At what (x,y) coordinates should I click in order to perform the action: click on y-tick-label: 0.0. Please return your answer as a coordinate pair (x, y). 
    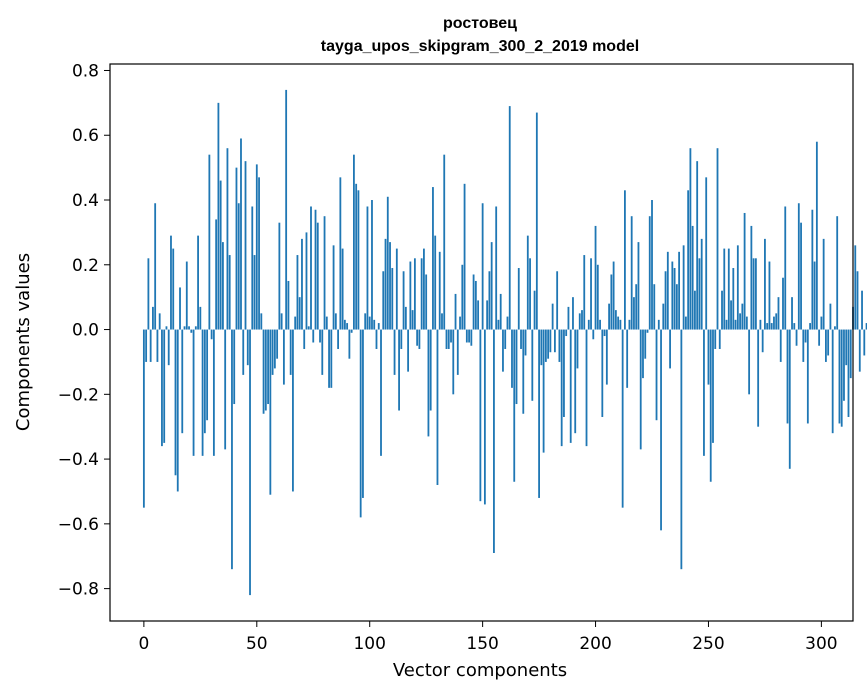
    Looking at the image, I should click on (85, 331).